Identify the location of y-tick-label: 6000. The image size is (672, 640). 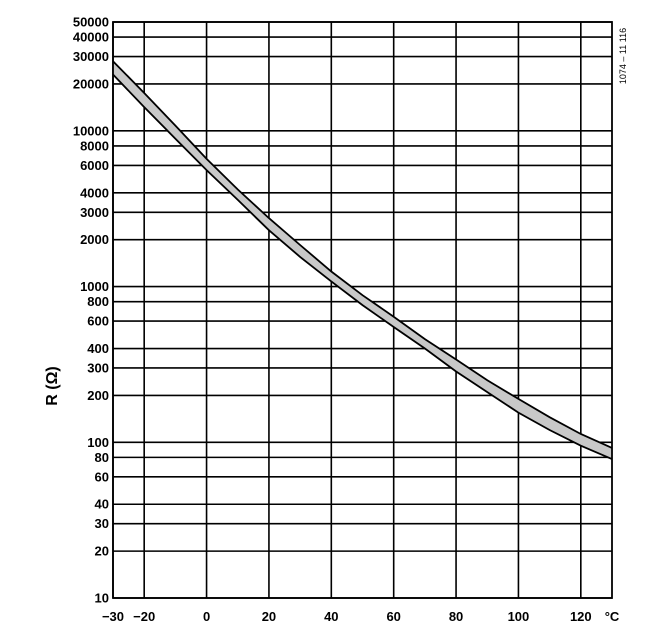
(94, 165).